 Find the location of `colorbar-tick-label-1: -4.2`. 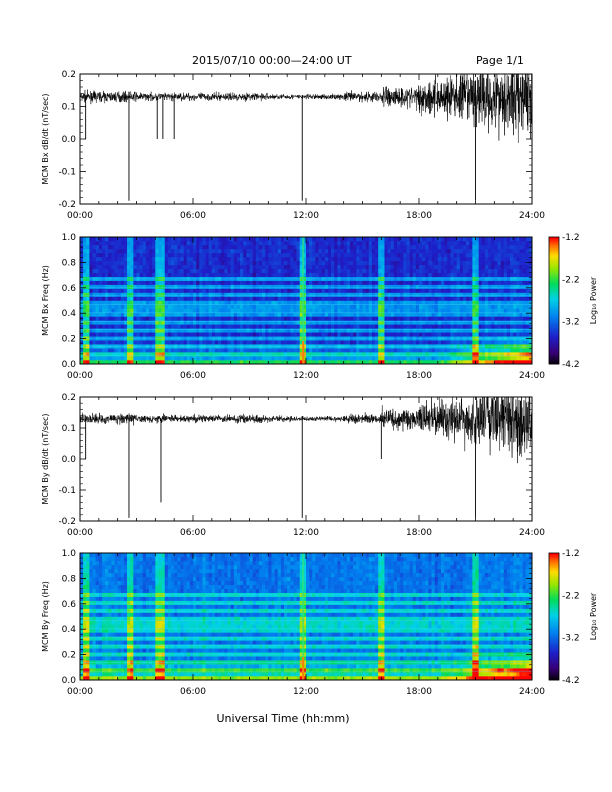

colorbar-tick-label-1: -4.2 is located at coordinates (571, 365).